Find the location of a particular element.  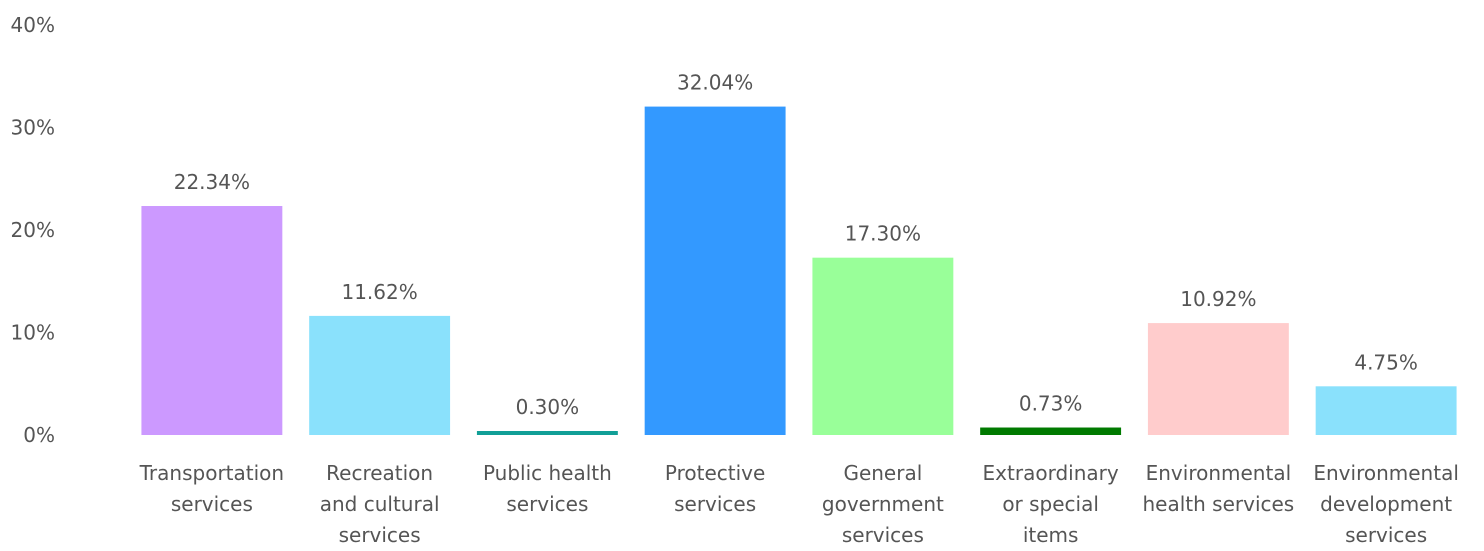

category-label: Transportation services is located at coordinates (211, 488).